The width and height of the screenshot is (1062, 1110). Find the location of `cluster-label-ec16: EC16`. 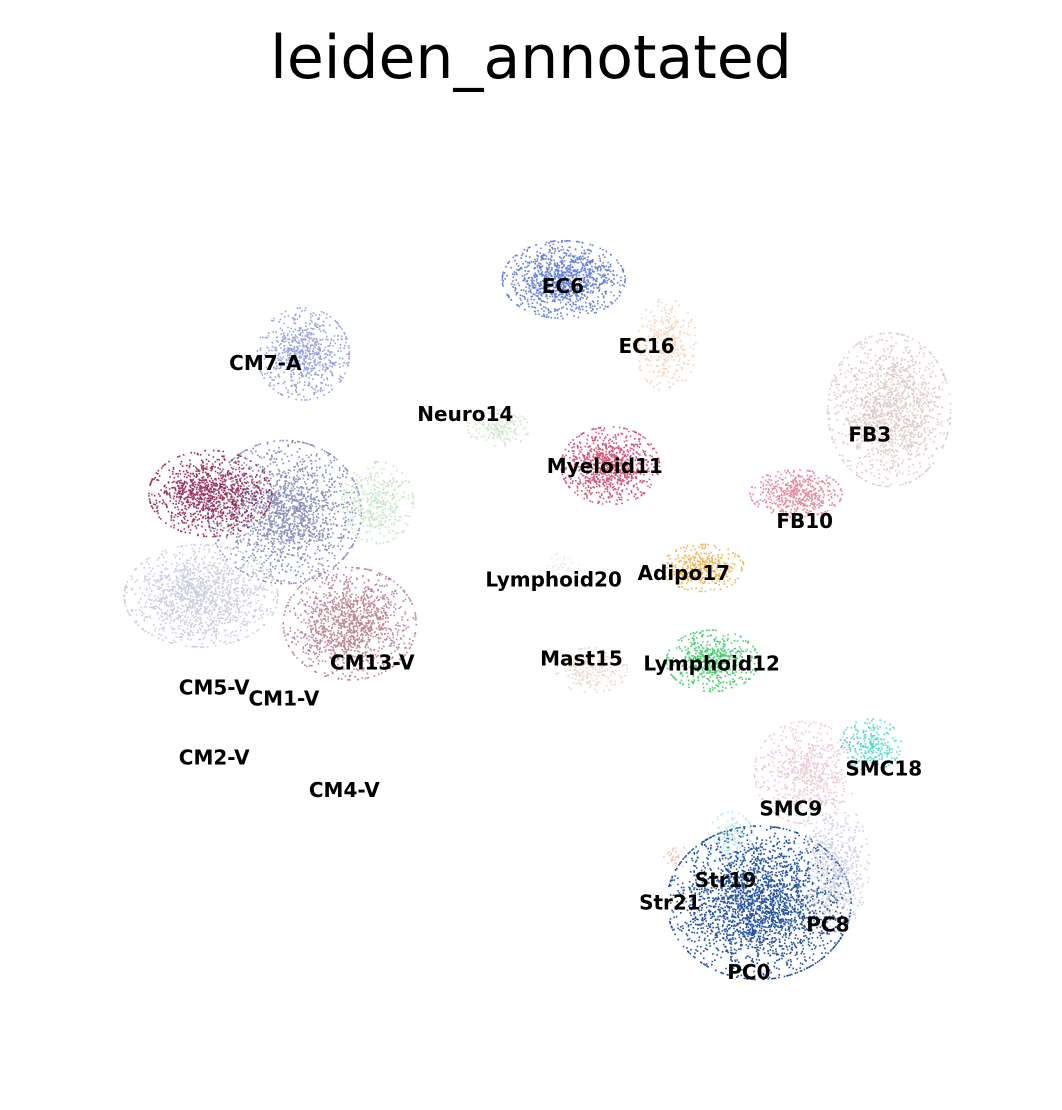

cluster-label-ec16: EC16 is located at coordinates (647, 346).